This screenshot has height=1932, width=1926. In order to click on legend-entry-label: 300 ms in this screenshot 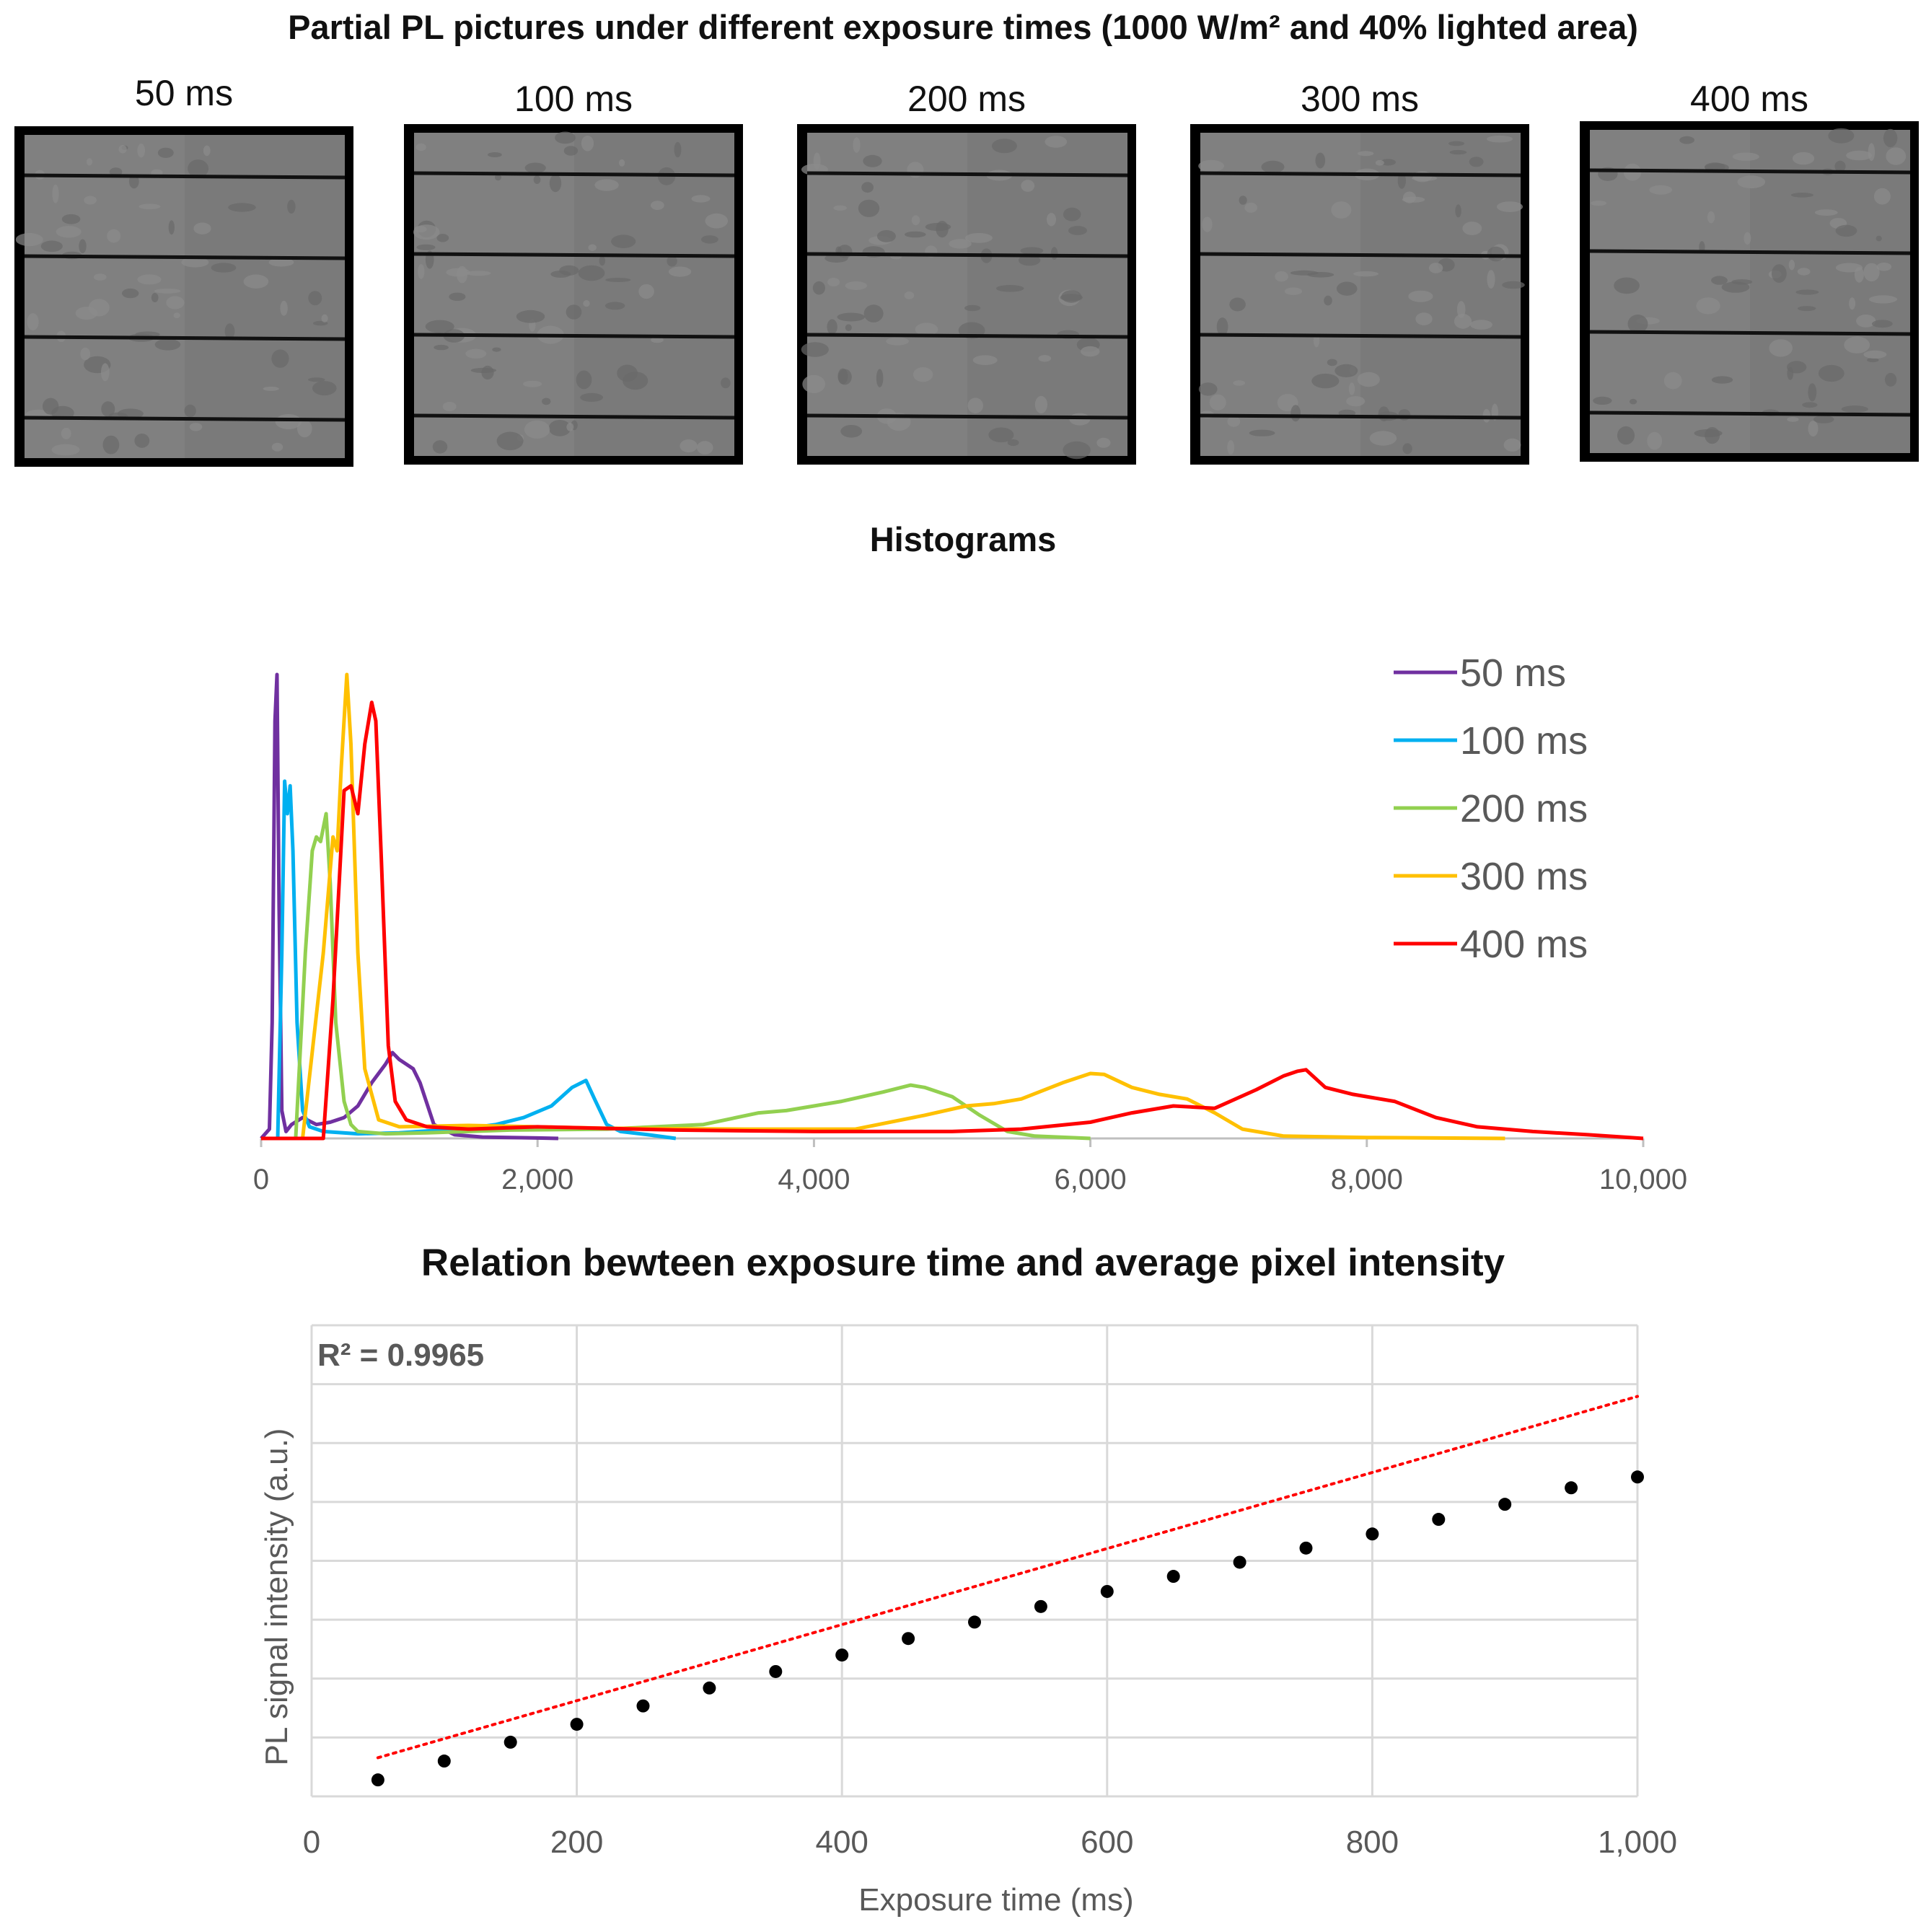, I will do `click(1524, 876)`.